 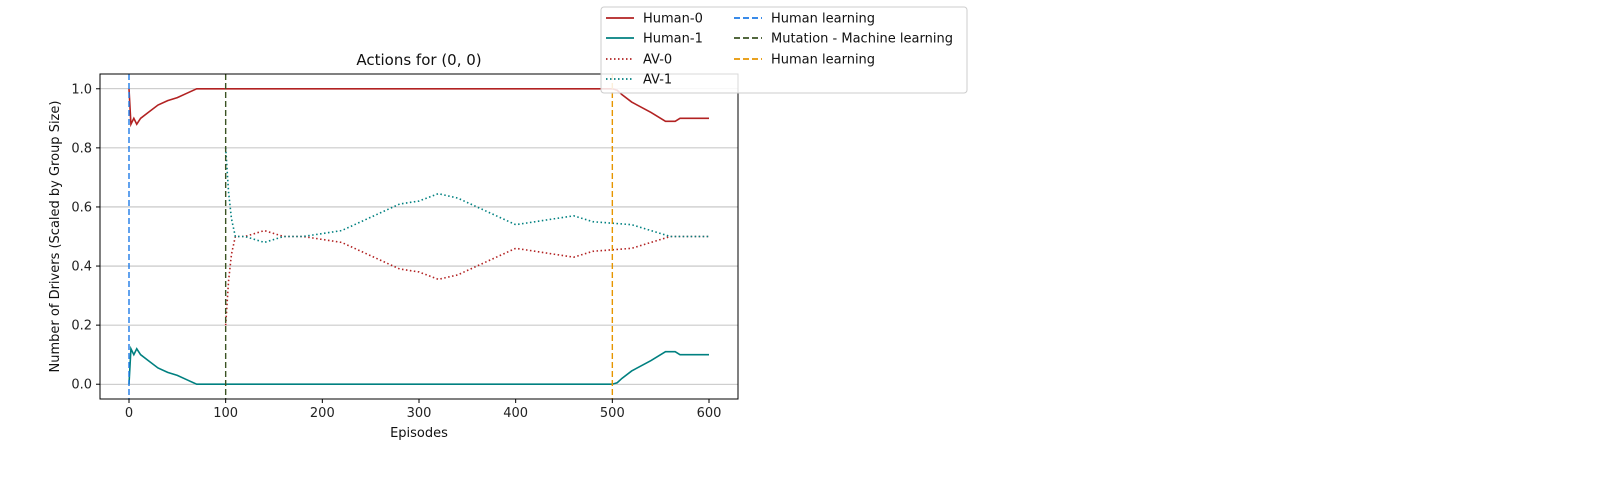 What do you see at coordinates (225, 413) in the screenshot?
I see `x-tick-label: 100` at bounding box center [225, 413].